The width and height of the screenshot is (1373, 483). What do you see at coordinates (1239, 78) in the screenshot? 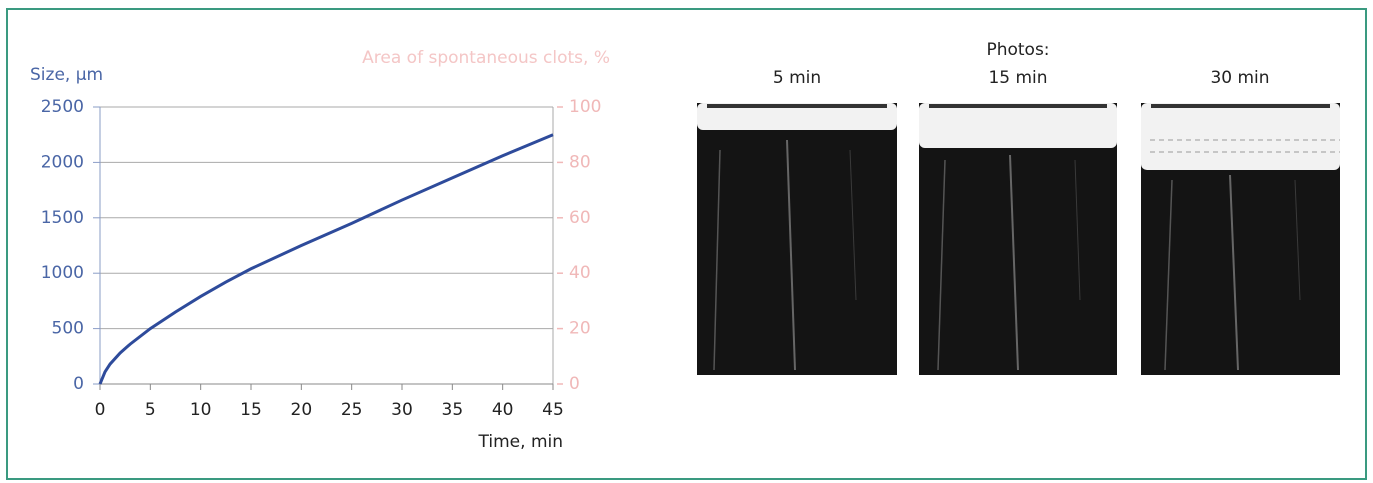
I see `photo-label: 30 min` at bounding box center [1239, 78].